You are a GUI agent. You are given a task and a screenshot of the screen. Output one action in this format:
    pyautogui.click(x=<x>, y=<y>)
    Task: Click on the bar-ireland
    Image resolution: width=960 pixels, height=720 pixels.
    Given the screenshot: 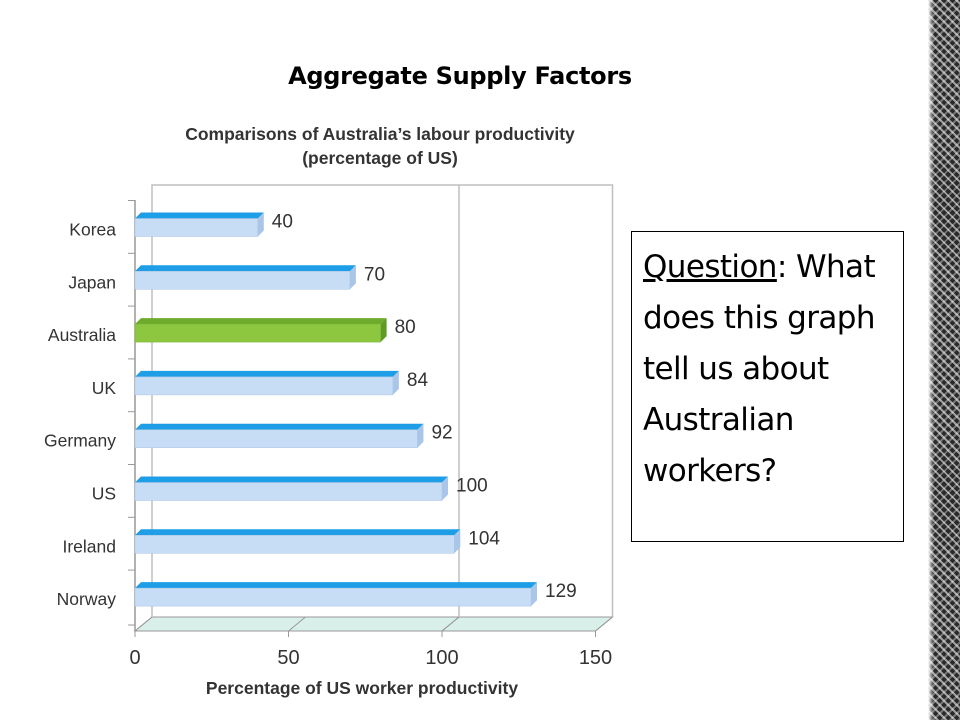 What is the action you would take?
    pyautogui.click(x=297, y=541)
    